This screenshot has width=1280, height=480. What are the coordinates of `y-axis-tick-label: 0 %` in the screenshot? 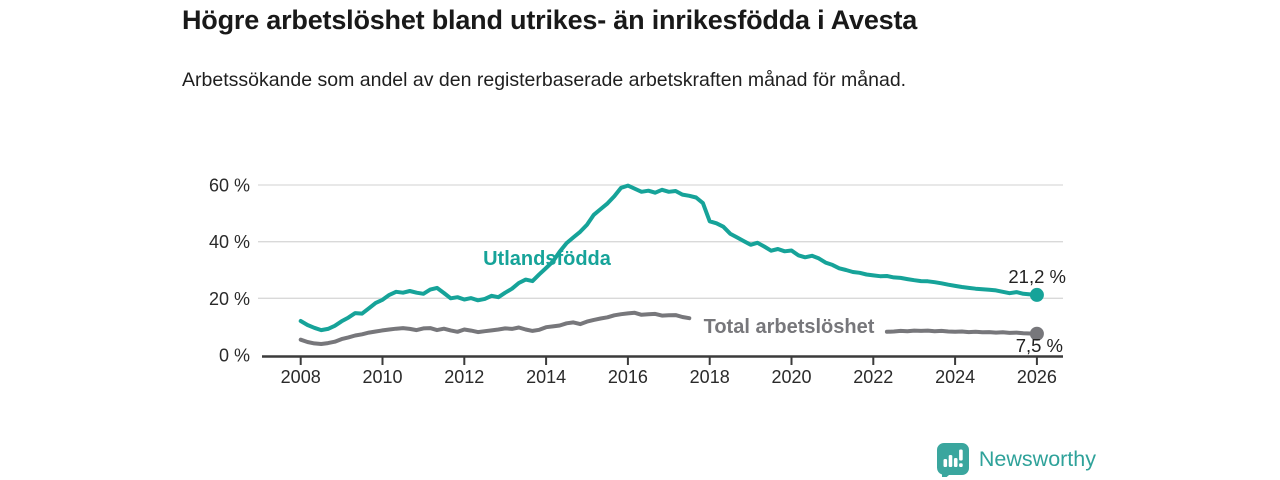 It's located at (234, 356).